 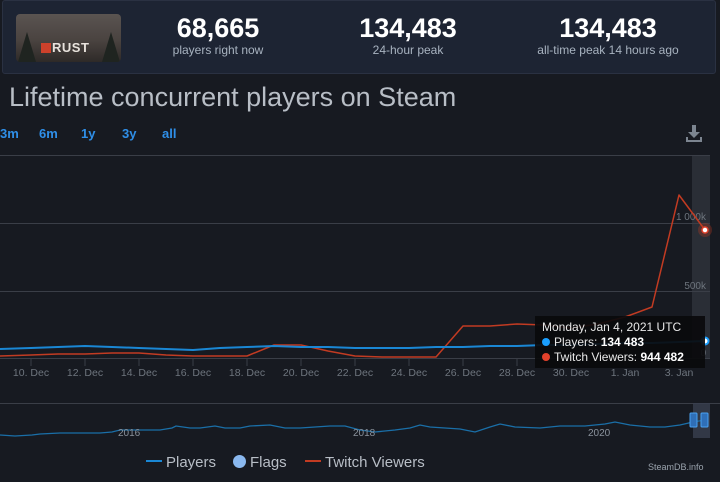 What do you see at coordinates (233, 97) in the screenshot?
I see `chart-title: Lifetime concurrent players on Steam` at bounding box center [233, 97].